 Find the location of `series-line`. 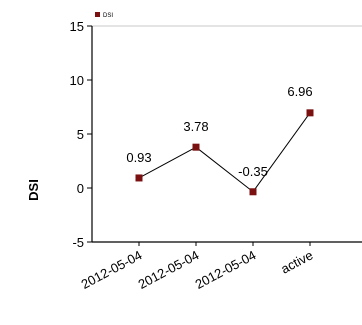

series-line is located at coordinates (224, 152).